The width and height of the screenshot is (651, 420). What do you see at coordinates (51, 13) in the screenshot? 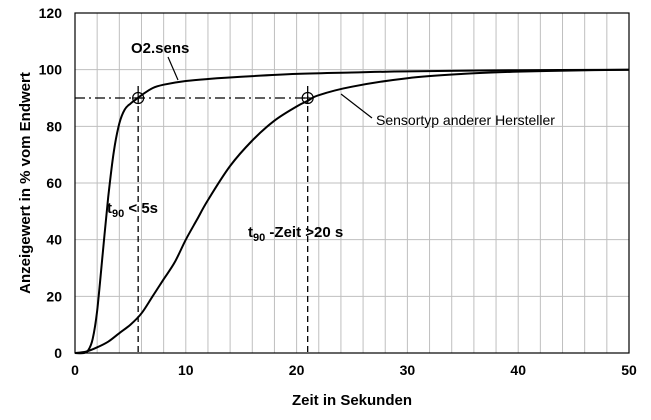
I see `y-tick-label: 120` at bounding box center [51, 13].